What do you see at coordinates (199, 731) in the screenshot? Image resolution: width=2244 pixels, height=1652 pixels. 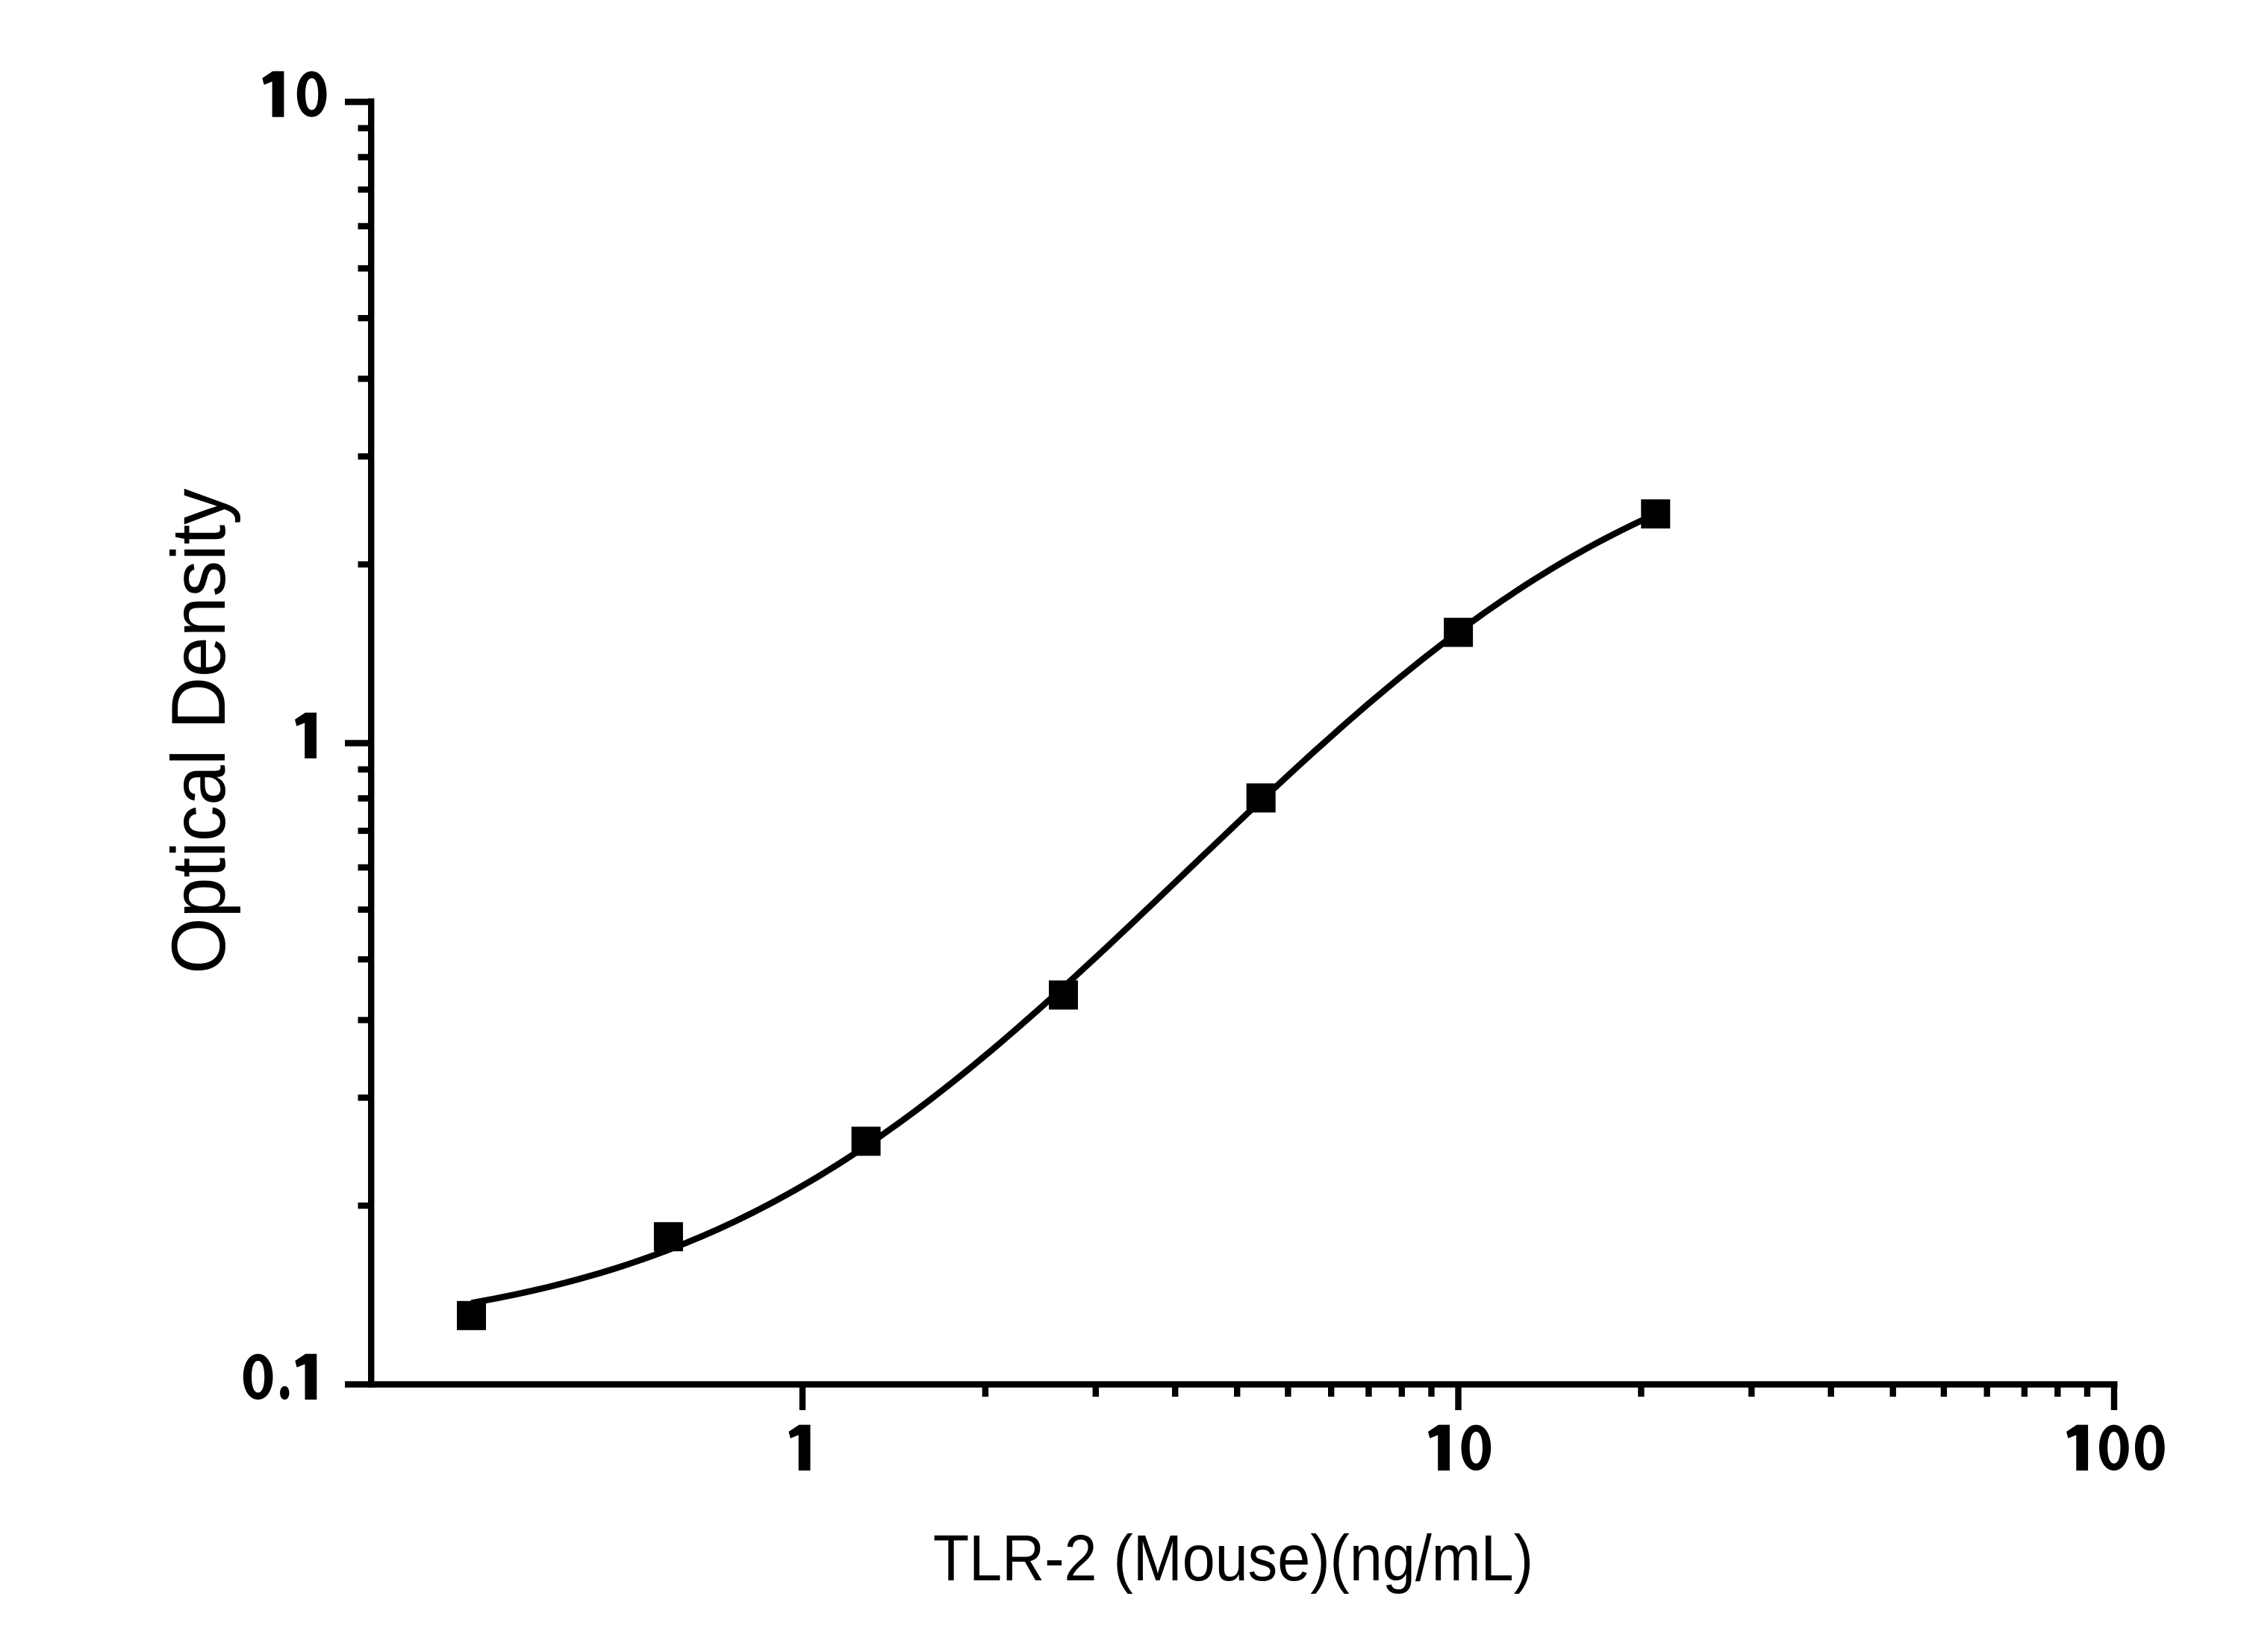 I see `svg-text: Optical Density` at bounding box center [199, 731].